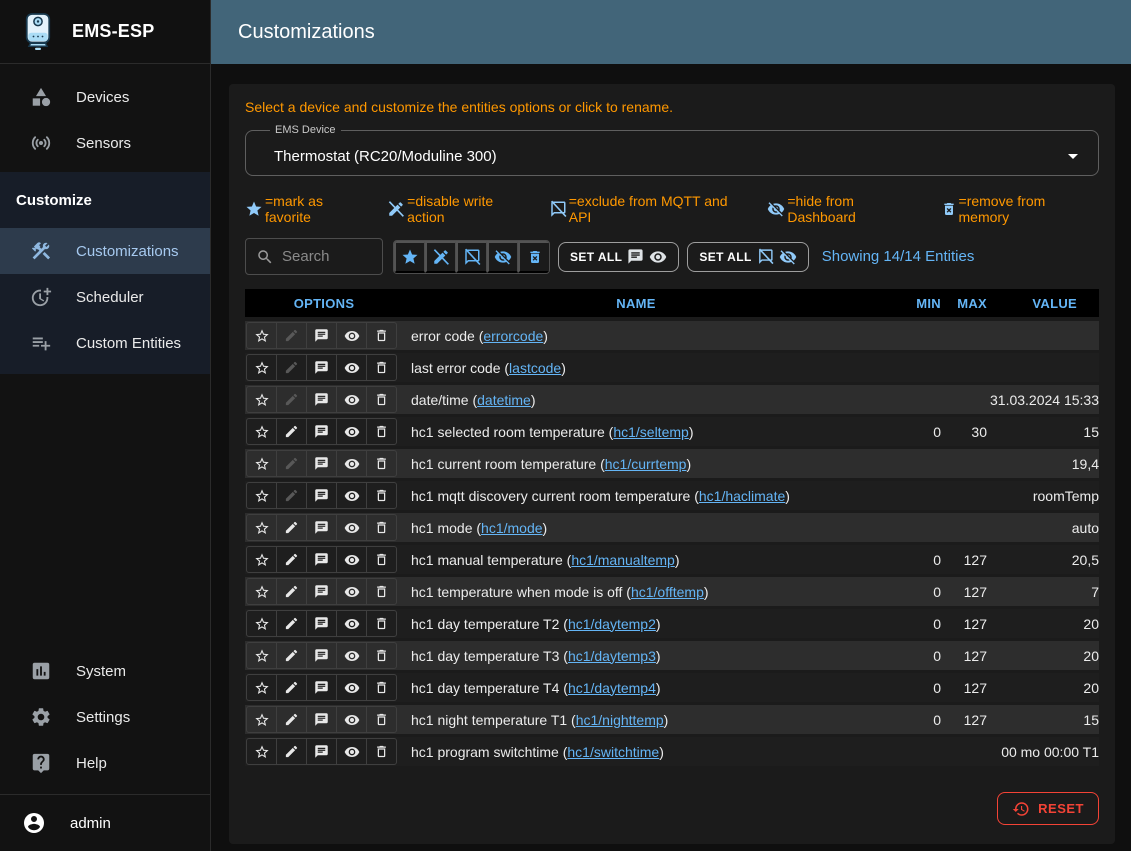  I want to click on set-all-visible-button: SET ALL, so click(619, 256).